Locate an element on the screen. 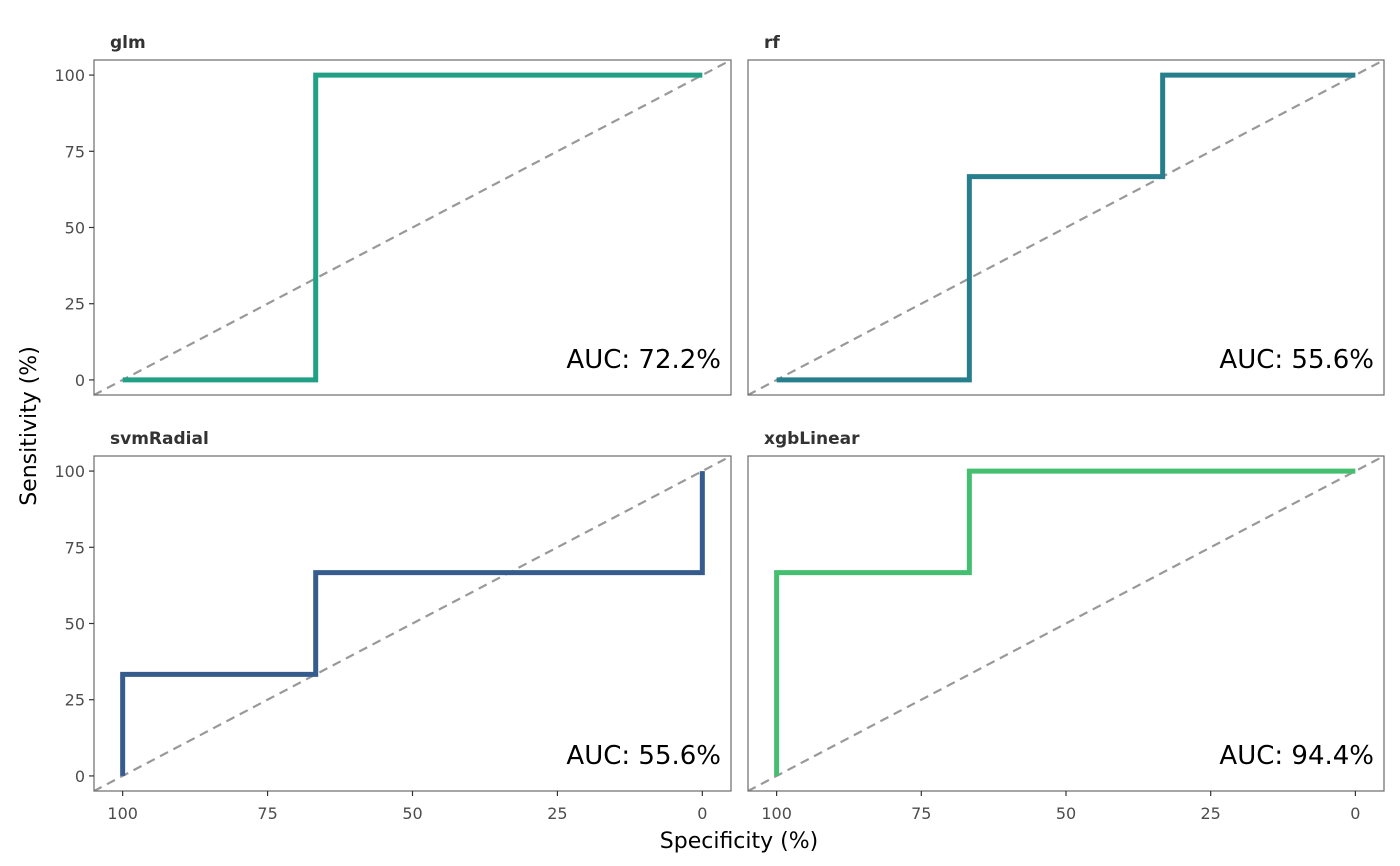 This screenshot has width=1400, height=866. roc-curve-rf is located at coordinates (1066, 227).